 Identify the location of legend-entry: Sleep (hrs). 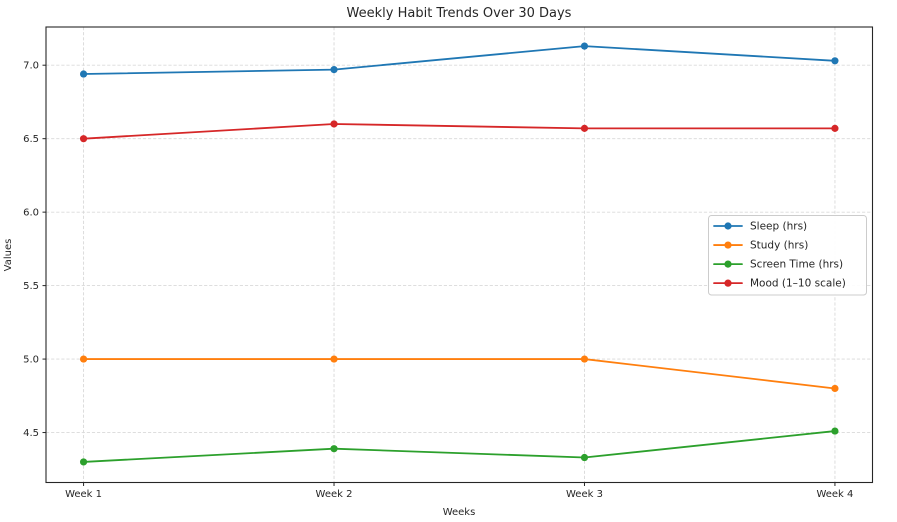
(760, 227).